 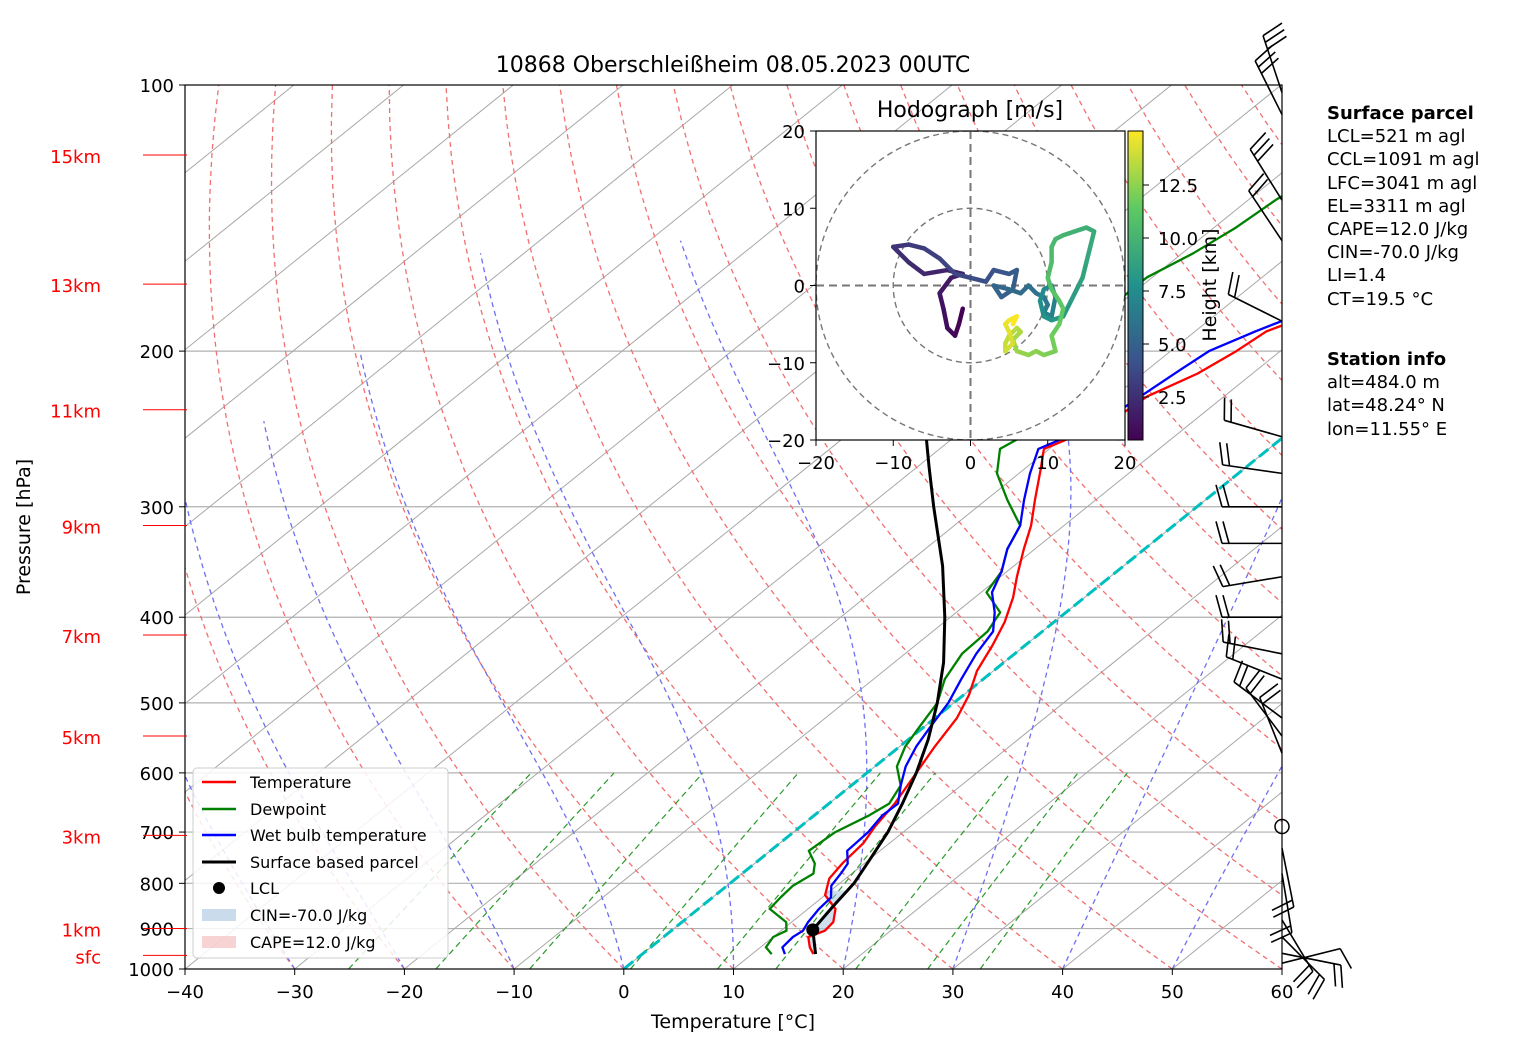 I want to click on chart-title: 10868 Oberschleißheim 08.05.2023 00UTC, so click(x=733, y=65).